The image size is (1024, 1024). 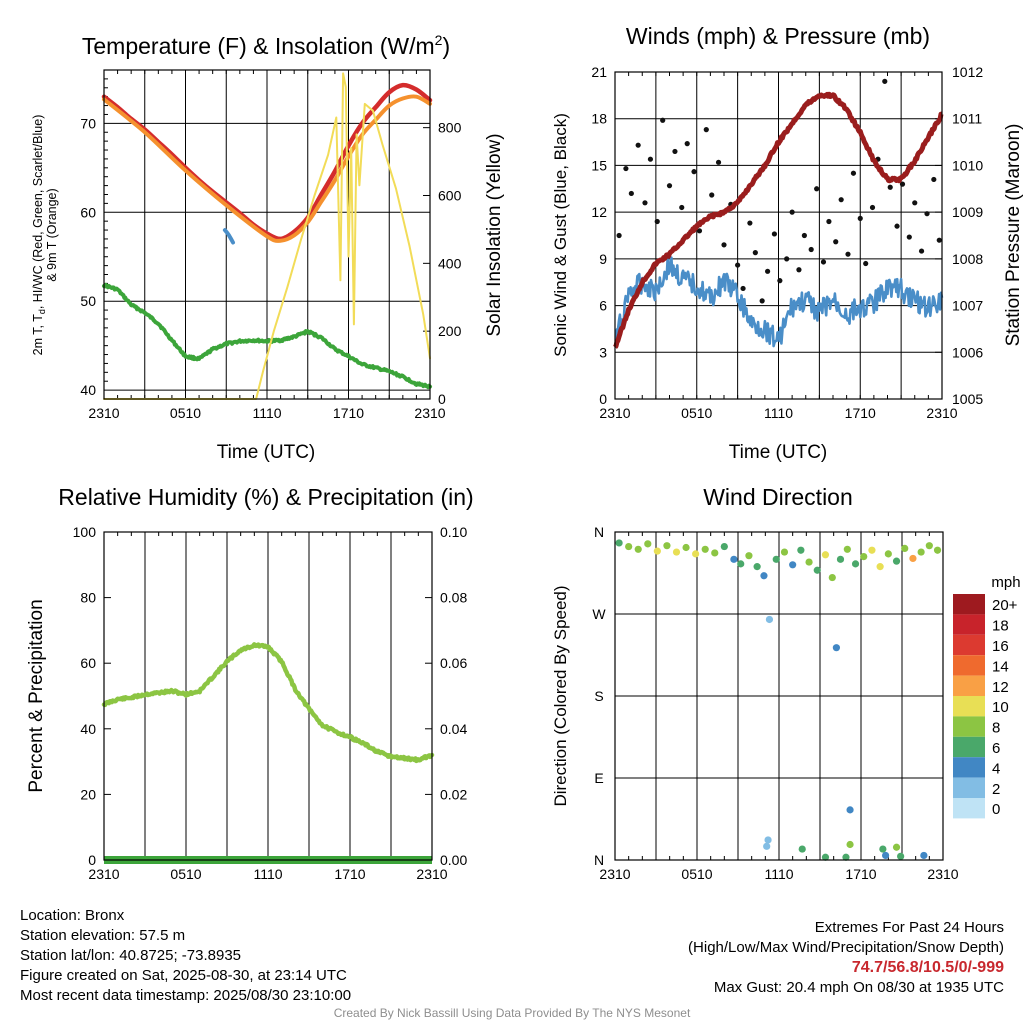 I want to click on winds-y2label: Station Pressure (Maroon), so click(x=1013, y=235).